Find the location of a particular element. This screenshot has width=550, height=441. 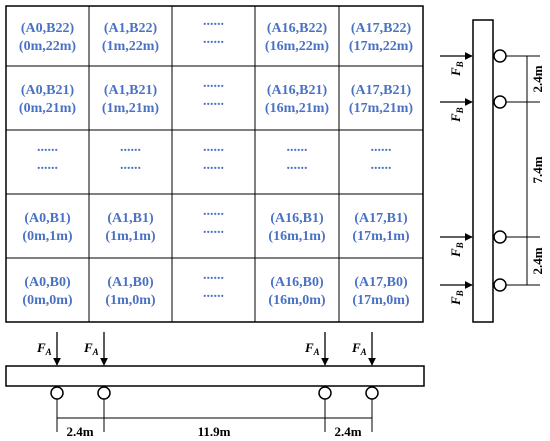

cell-index-label: (A17,B22) is located at coordinates (381, 28).